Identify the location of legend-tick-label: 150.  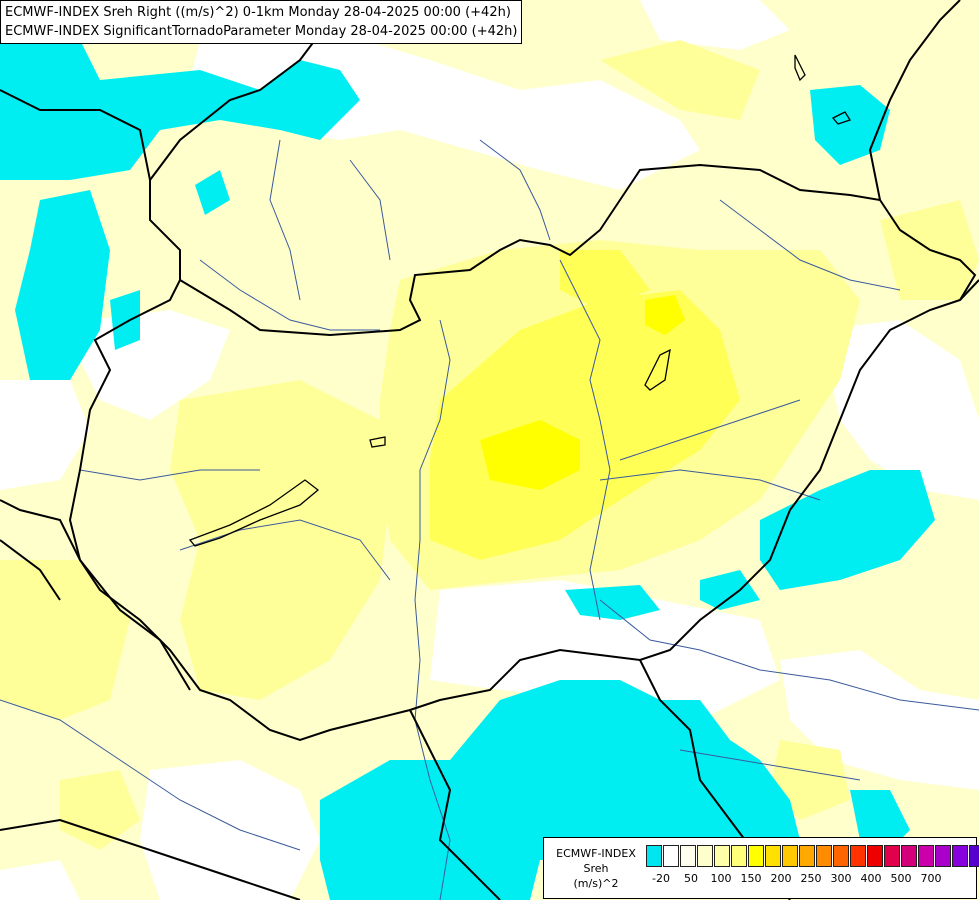
(751, 878).